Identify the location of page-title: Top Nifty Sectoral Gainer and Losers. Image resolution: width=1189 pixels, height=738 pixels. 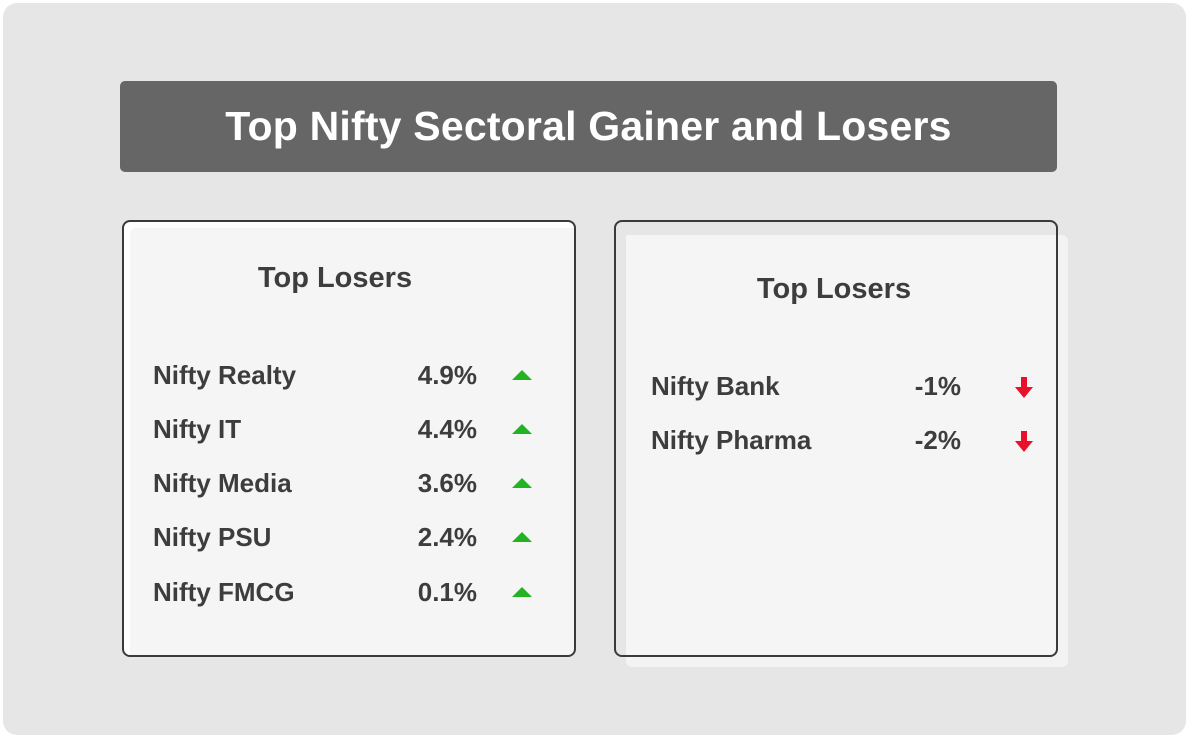
(588, 126).